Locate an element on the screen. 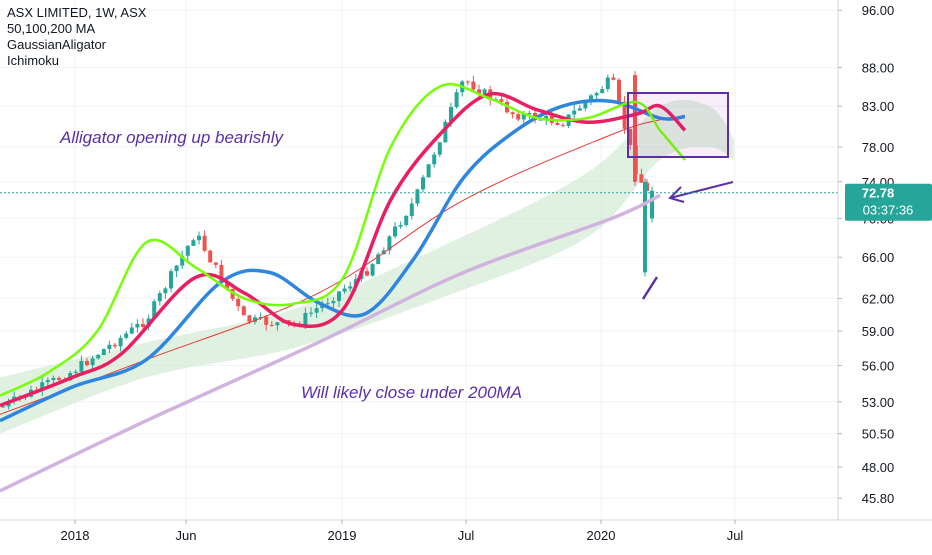 This screenshot has width=932, height=555. legend-symbol: ASX LIMITED, 1W, ASX is located at coordinates (77, 12).